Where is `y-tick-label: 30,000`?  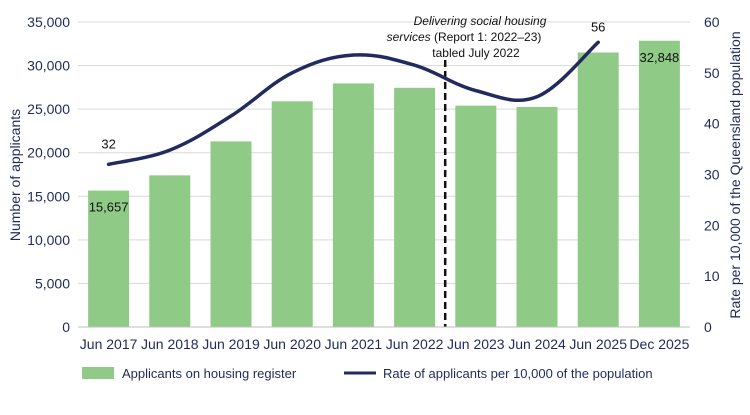
y-tick-label: 30,000 is located at coordinates (48, 66).